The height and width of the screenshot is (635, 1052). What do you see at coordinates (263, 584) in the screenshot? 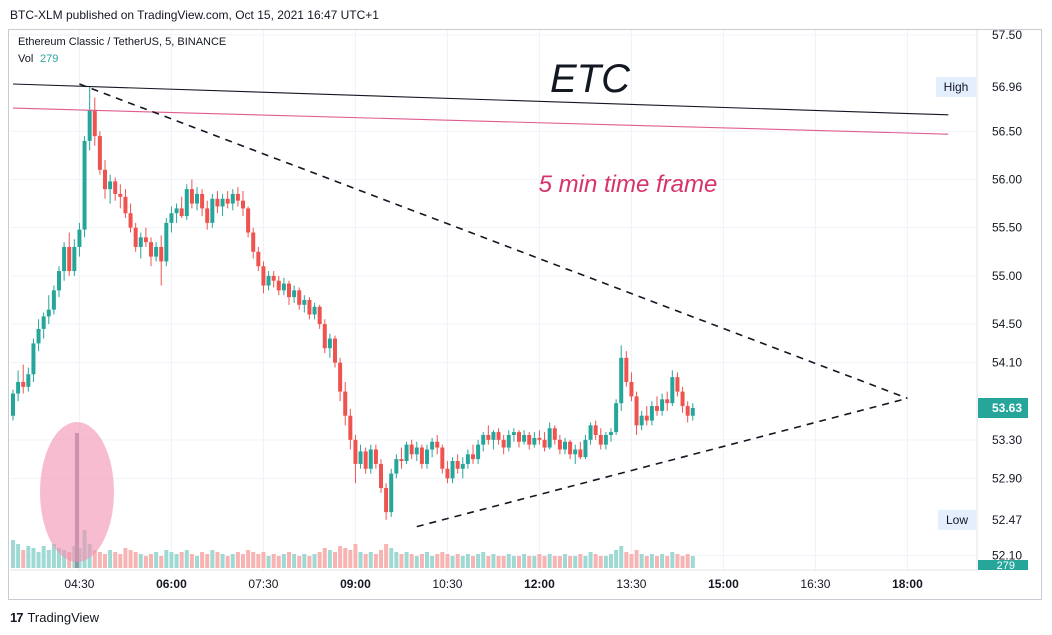
I see `time-tick-label: 07:30` at bounding box center [263, 584].